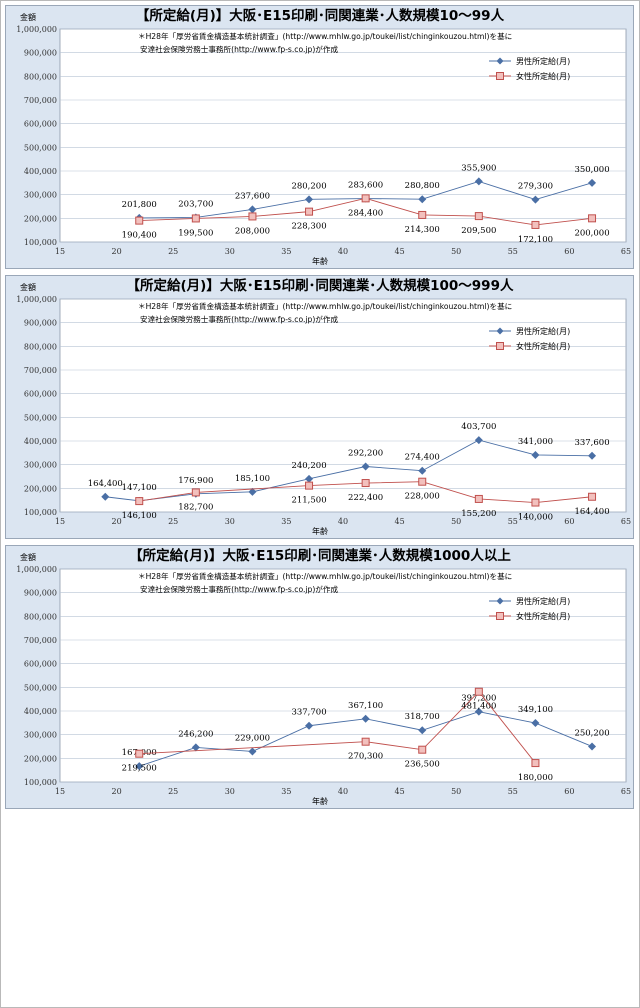 This screenshot has width=640, height=1008. What do you see at coordinates (591, 443) in the screenshot?
I see `data-label: 337,600` at bounding box center [591, 443].